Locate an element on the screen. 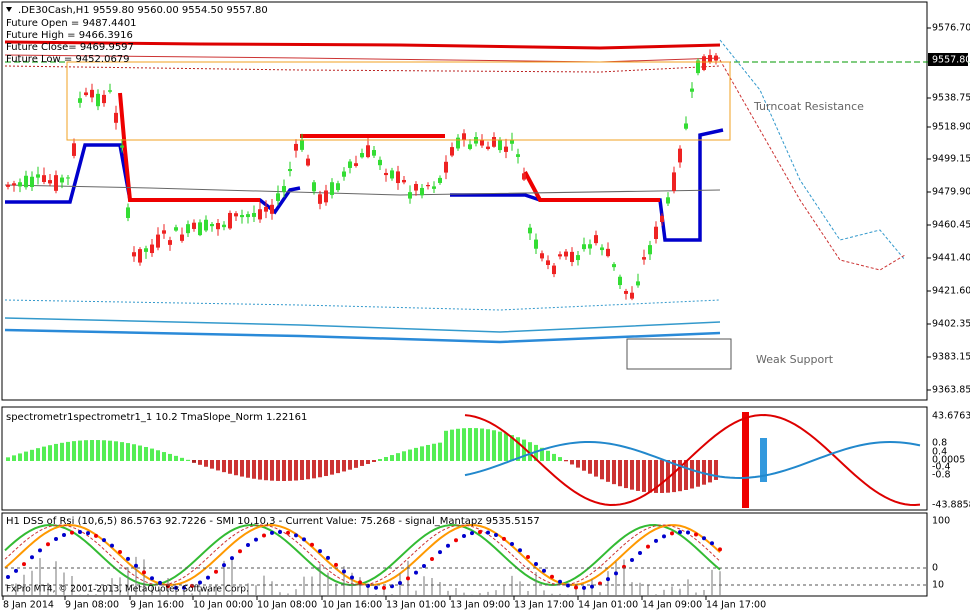  axis-label: 10 is located at coordinates (938, 585).